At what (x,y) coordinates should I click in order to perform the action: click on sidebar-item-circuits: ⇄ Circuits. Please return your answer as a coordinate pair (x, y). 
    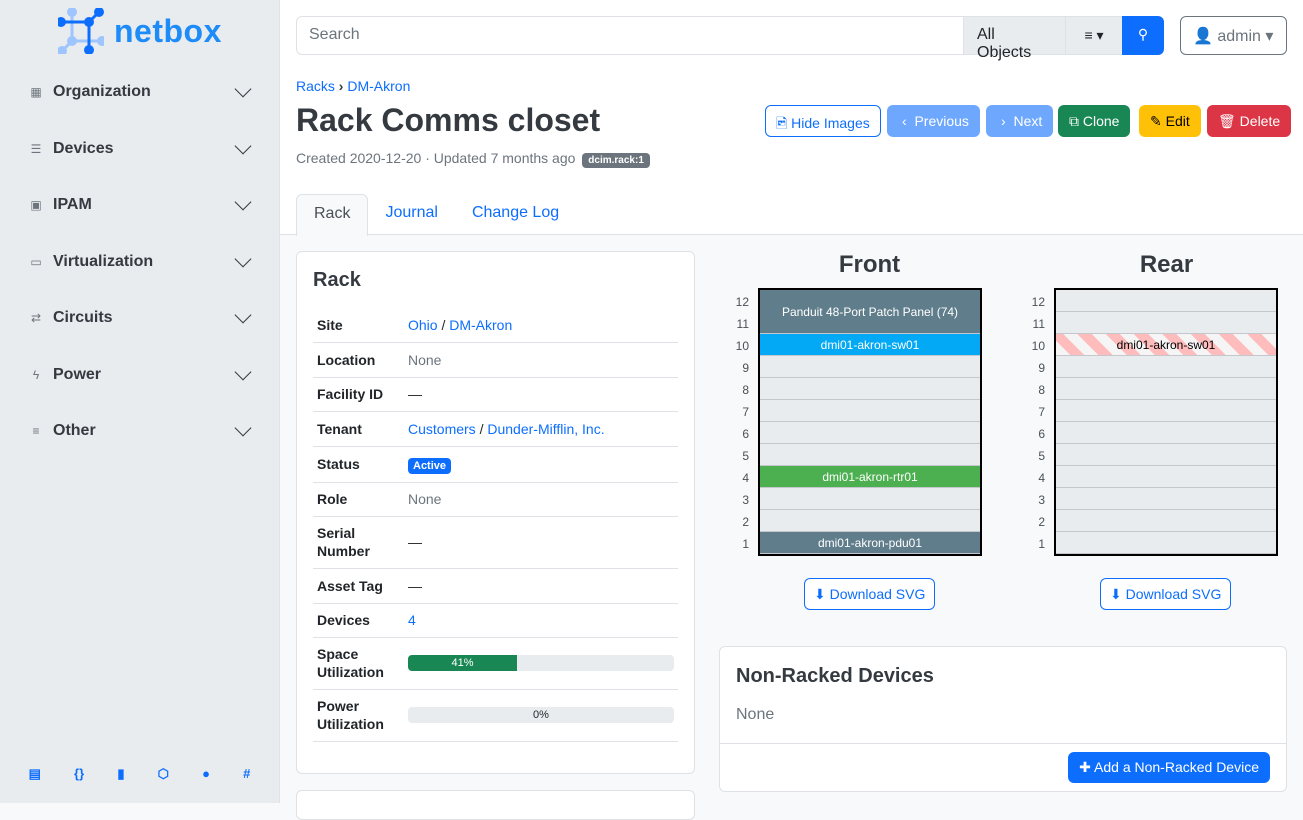
    Looking at the image, I should click on (139, 318).